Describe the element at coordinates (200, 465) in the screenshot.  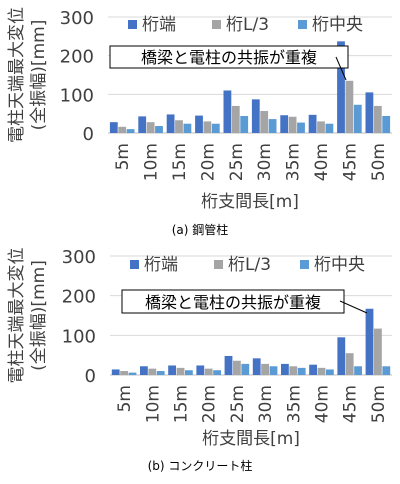
I see `chart-caption: (b) コンクリート柱` at that location.